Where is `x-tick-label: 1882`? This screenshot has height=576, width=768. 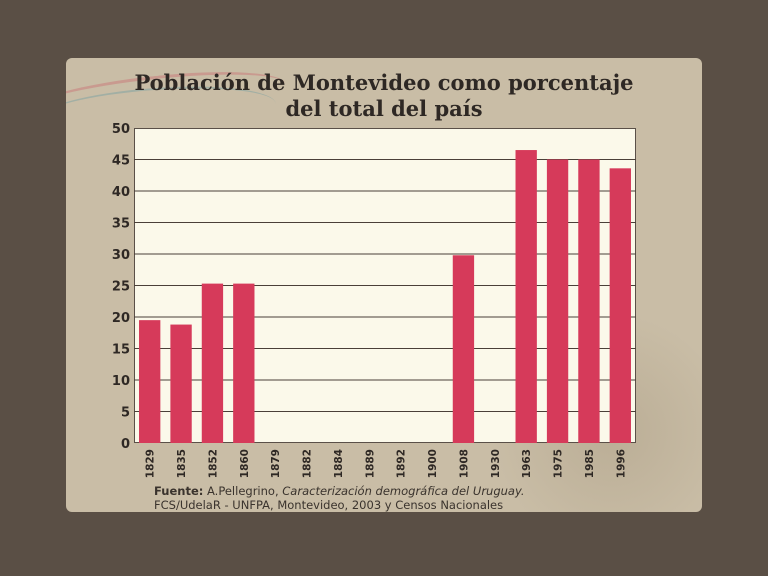
x-tick-label: 1882 is located at coordinates (308, 463).